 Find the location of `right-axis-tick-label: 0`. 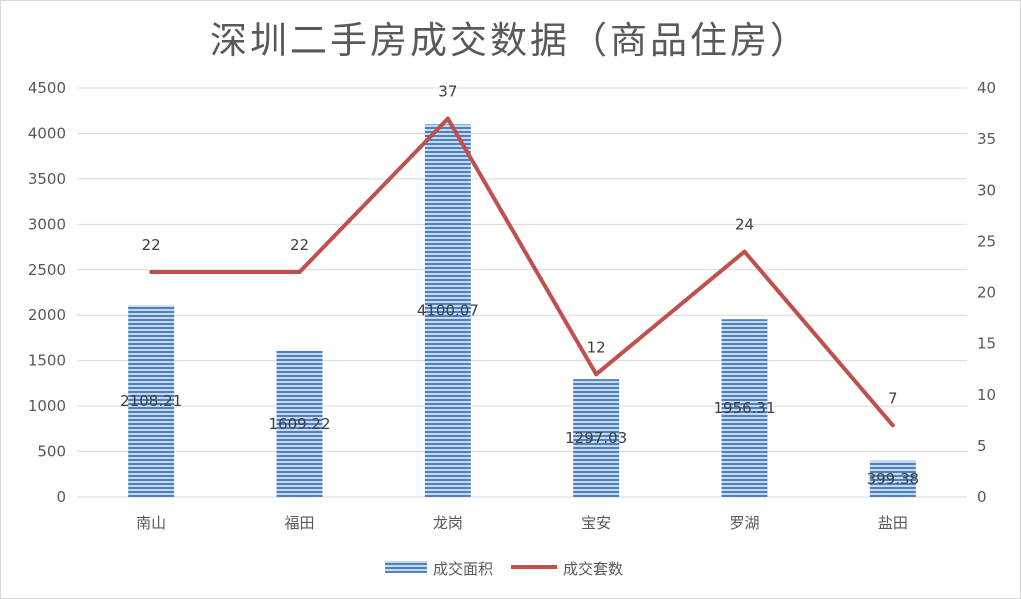

right-axis-tick-label: 0 is located at coordinates (982, 497).